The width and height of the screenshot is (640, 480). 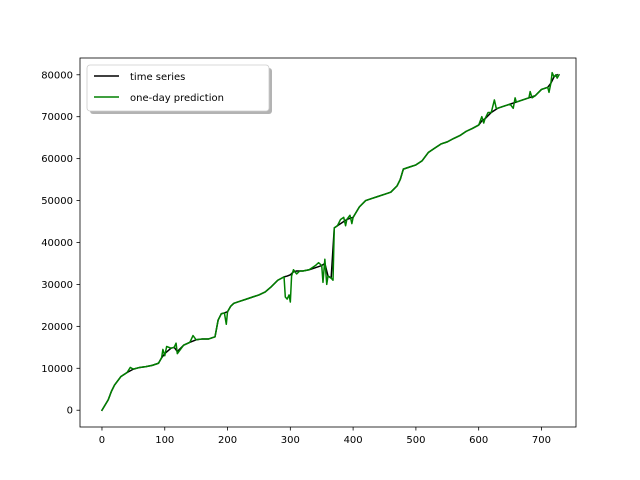 I want to click on x-tick-label: 200, so click(x=227, y=440).